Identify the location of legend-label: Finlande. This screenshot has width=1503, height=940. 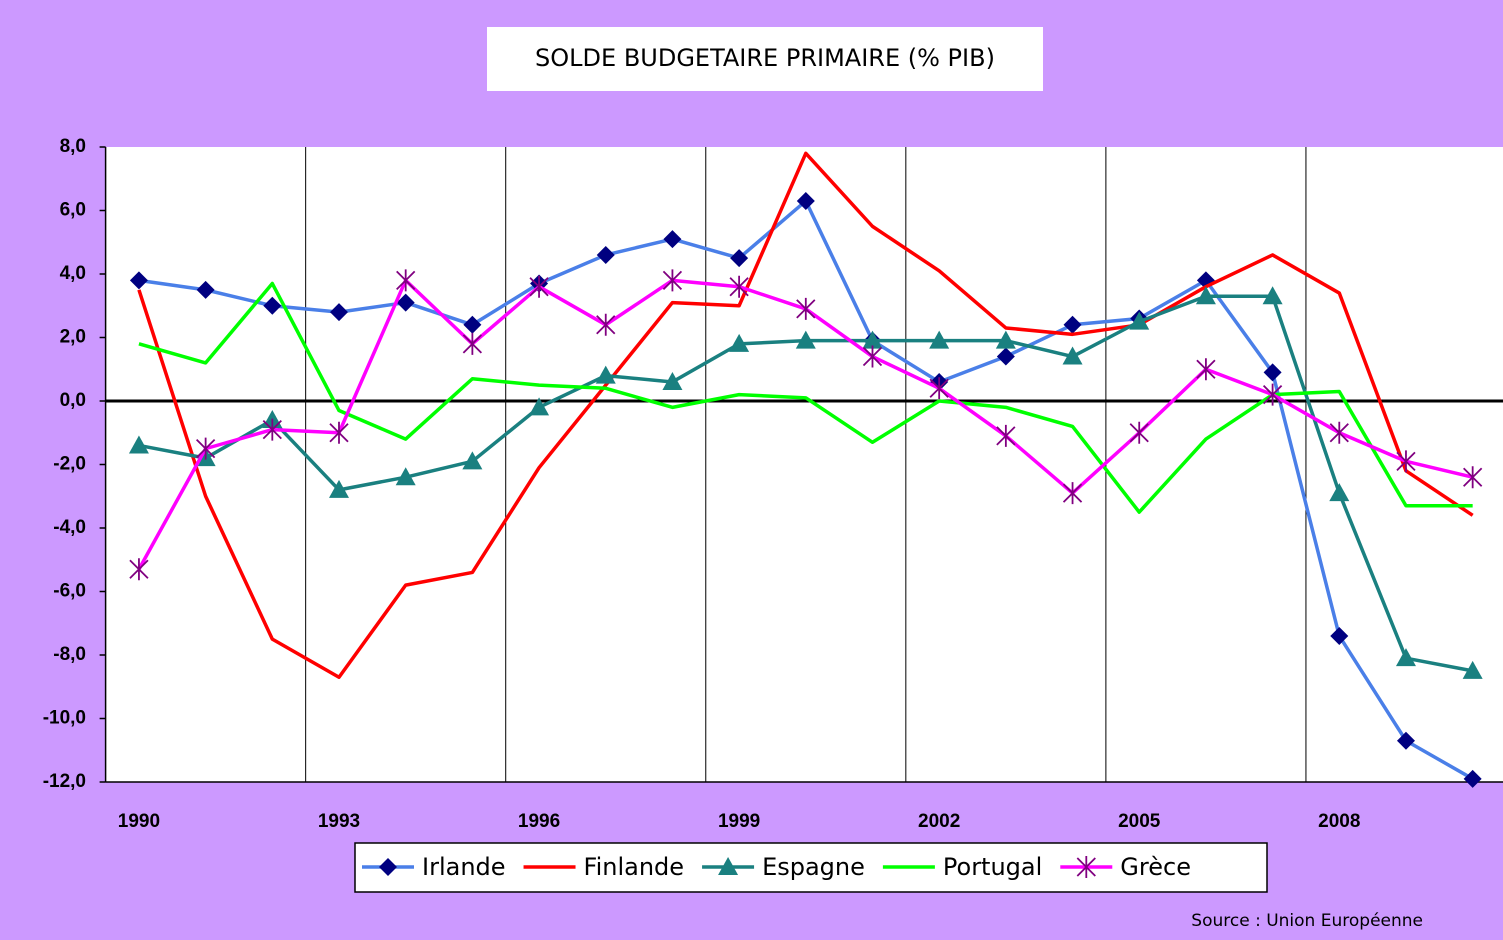
(634, 867).